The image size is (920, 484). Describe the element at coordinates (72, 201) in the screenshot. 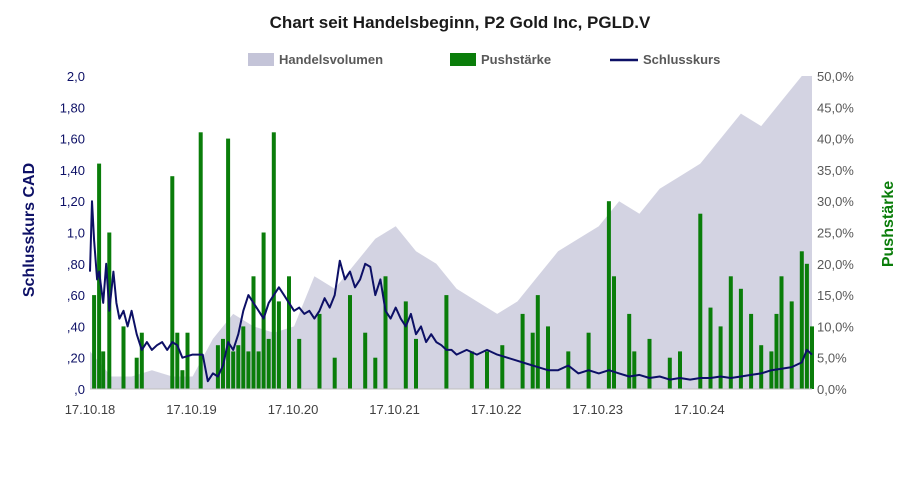

I see `y-left-tick-label: 1,20` at that location.